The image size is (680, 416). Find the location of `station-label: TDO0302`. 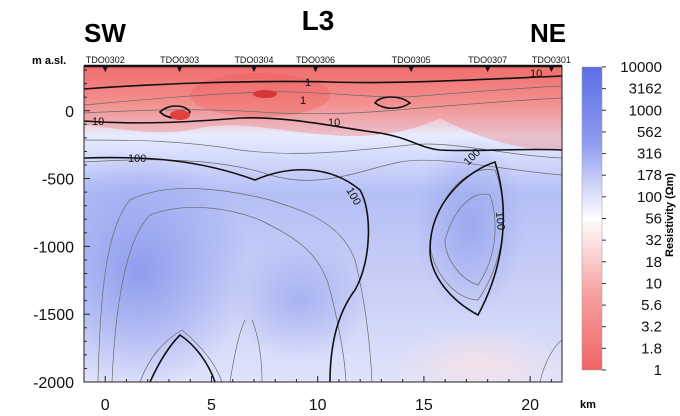

station-label: TDO0302 is located at coordinates (105, 60).